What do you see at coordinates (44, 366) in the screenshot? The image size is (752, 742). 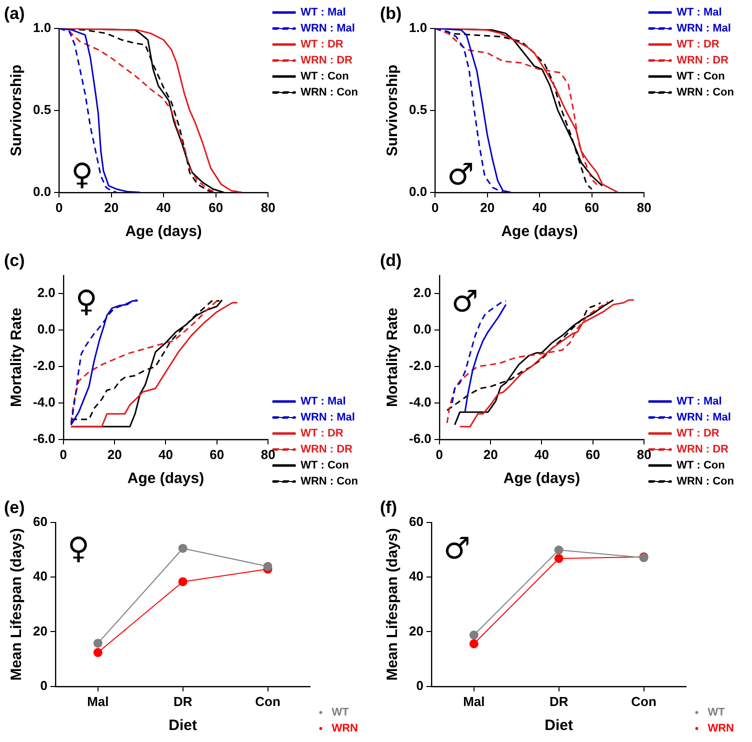 I see `y-tick-label: -2.0` at bounding box center [44, 366].